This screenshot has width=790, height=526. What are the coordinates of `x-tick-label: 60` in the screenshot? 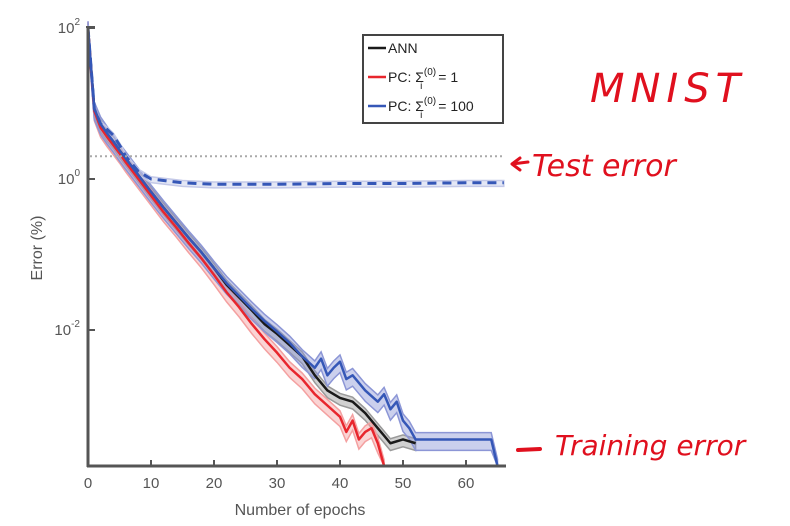 It's located at (466, 483).